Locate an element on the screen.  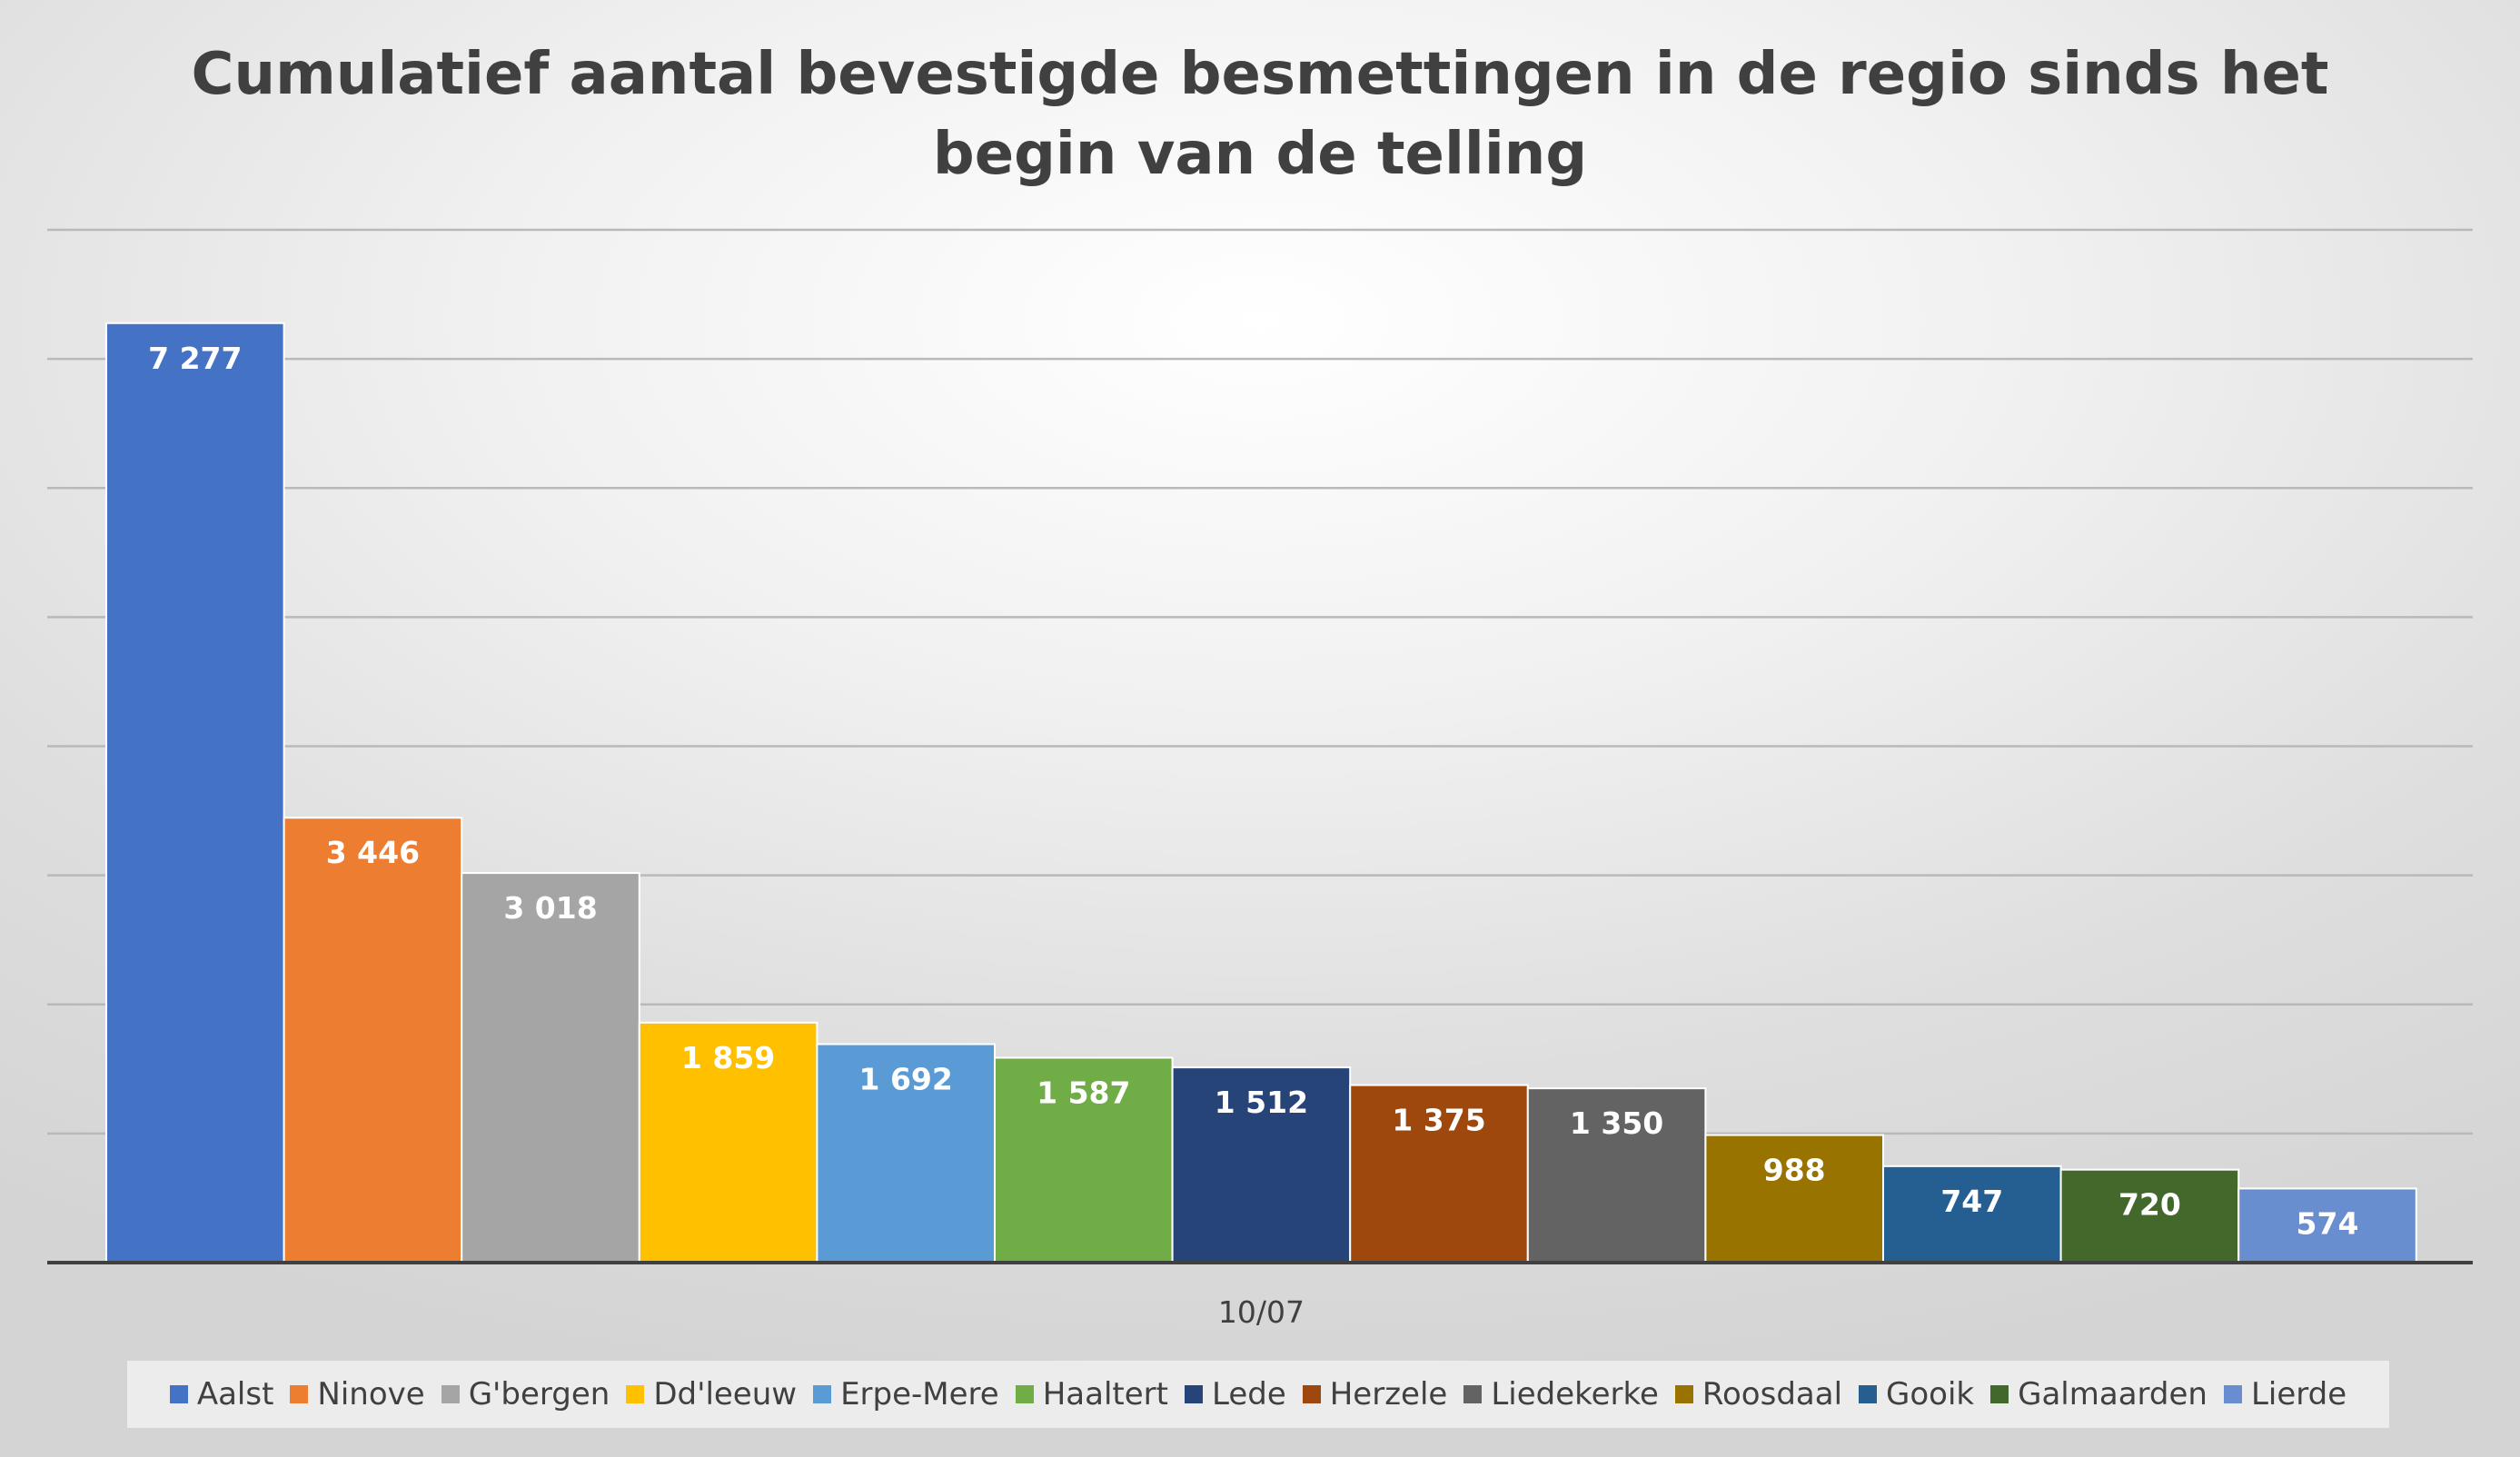
legend-item: Herzele is located at coordinates (1375, 1394).